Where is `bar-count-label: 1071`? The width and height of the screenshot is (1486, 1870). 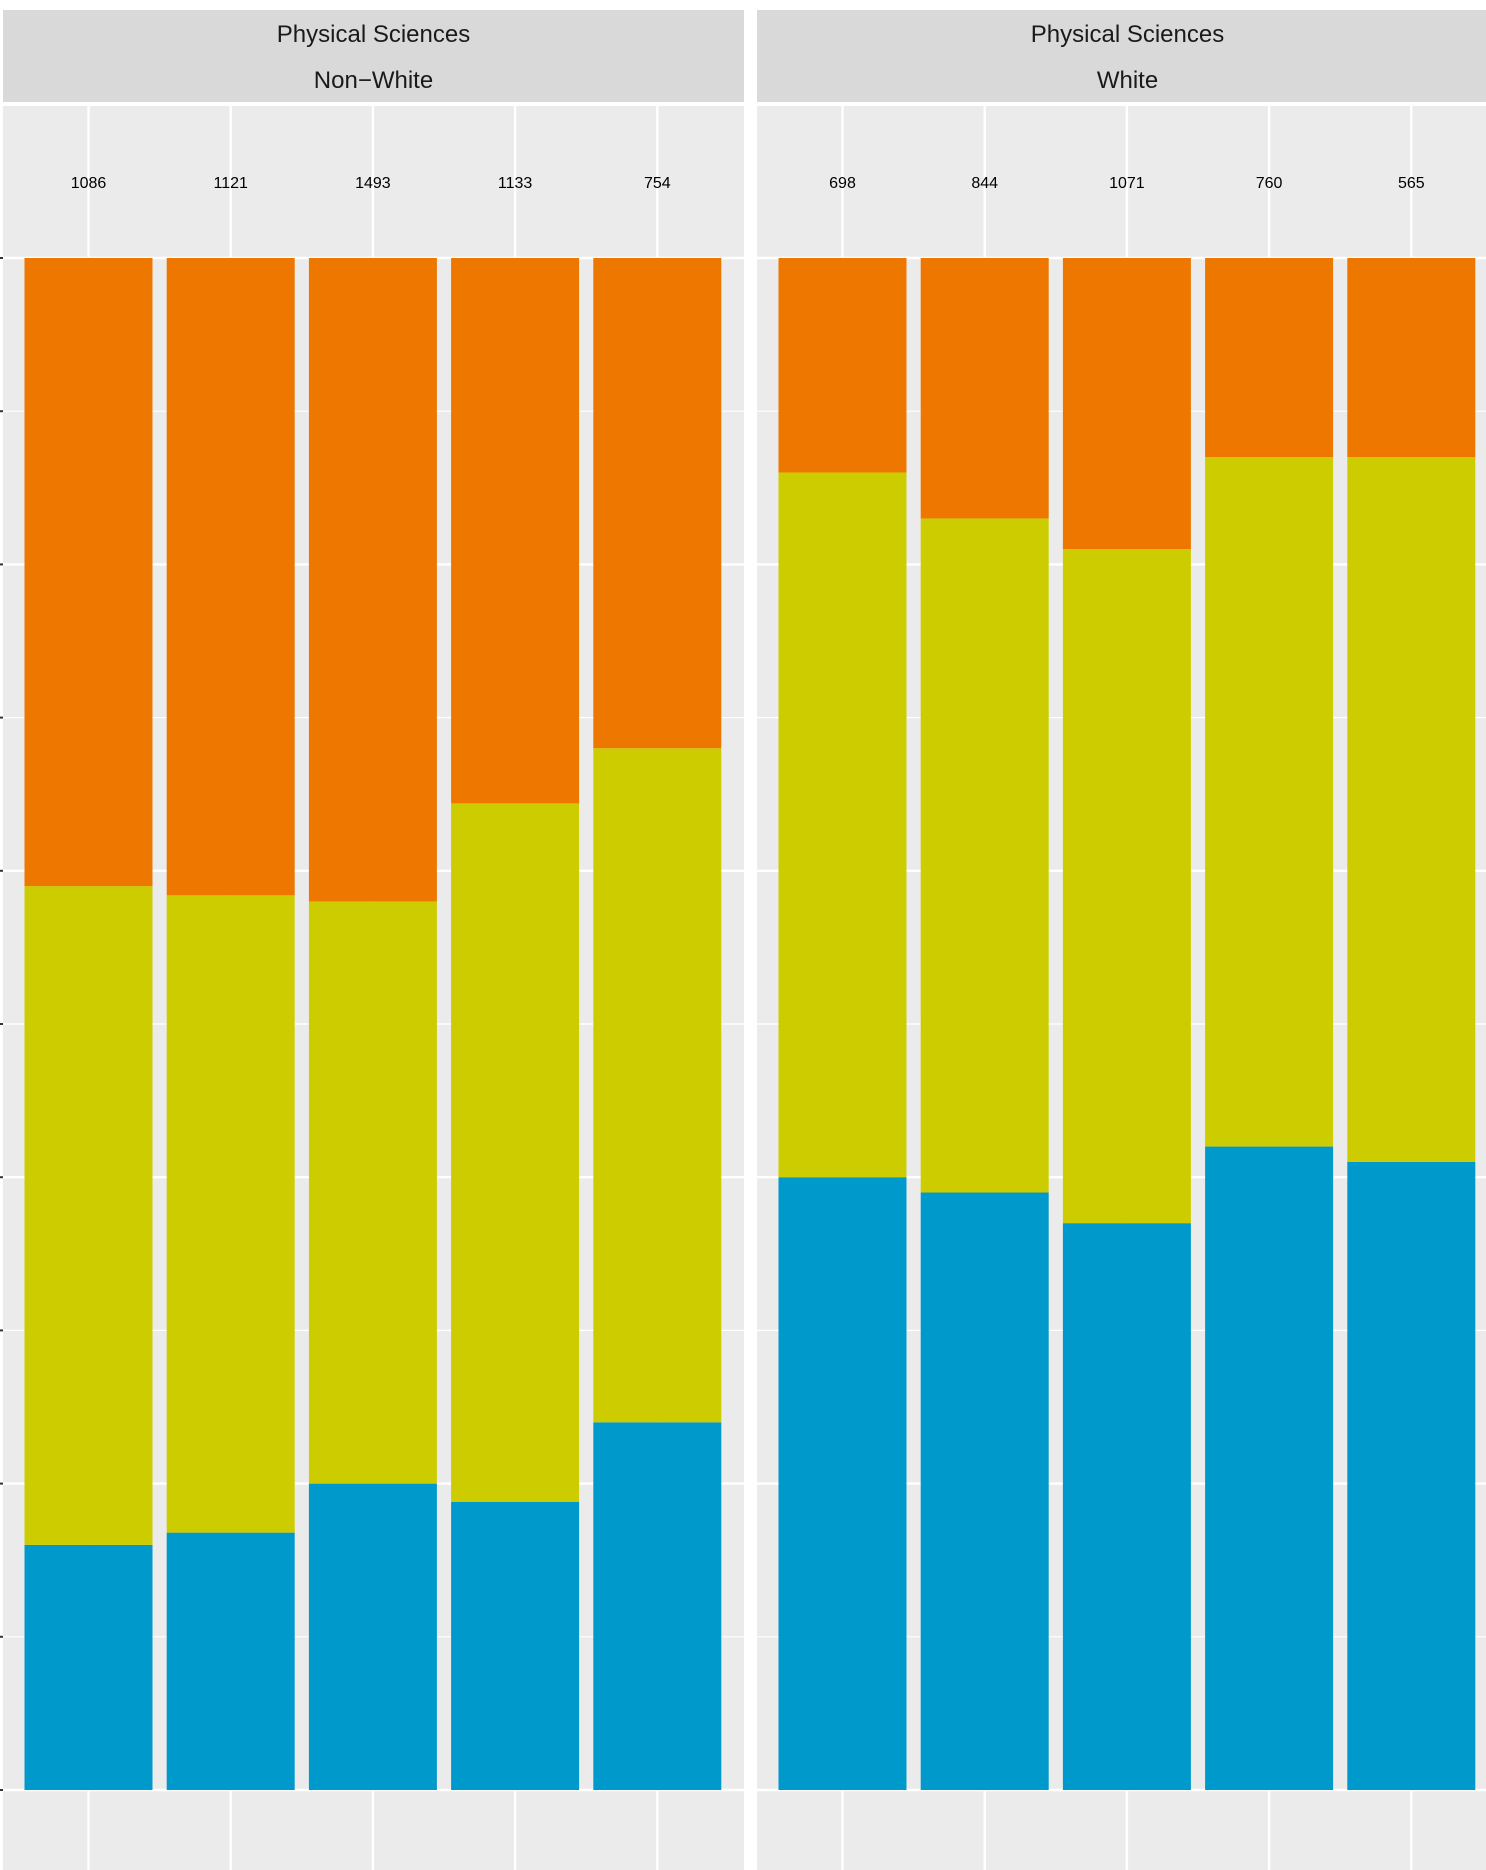 bar-count-label: 1071 is located at coordinates (1127, 183).